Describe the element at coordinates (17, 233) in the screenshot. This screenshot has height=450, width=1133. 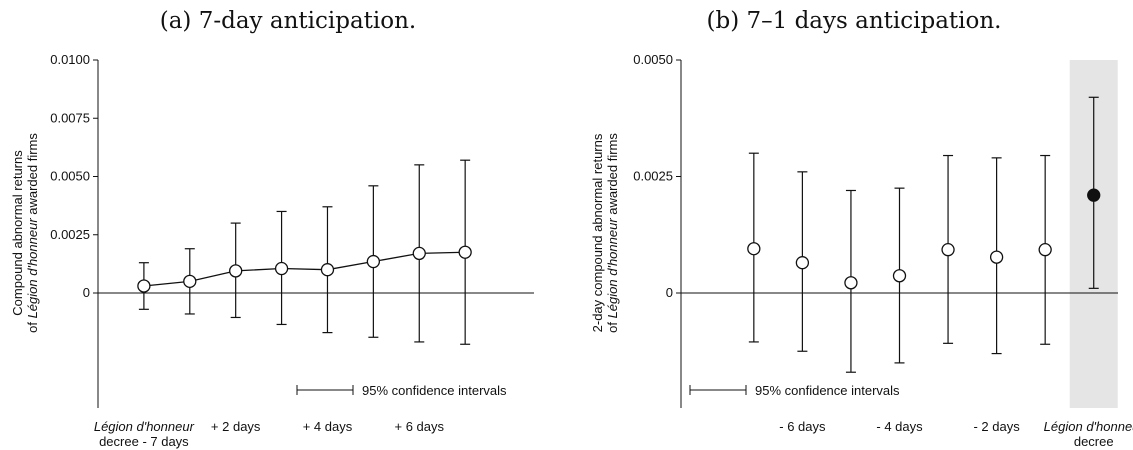
I see `panel-a-ylabel-line1: Compound abnormal returns` at that location.